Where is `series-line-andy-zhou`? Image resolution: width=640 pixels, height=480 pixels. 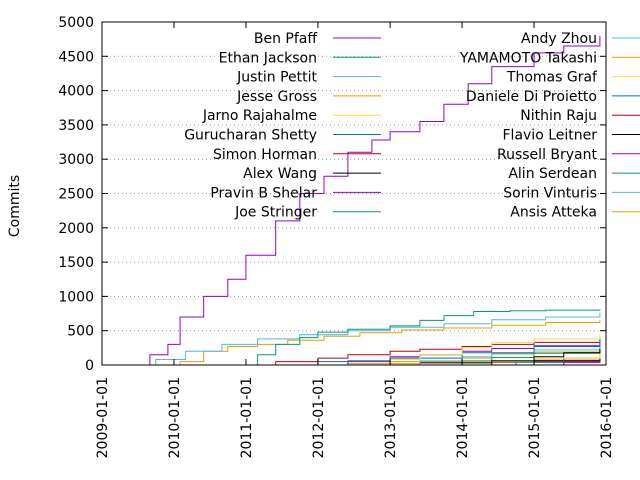
series-line-andy-zhou is located at coordinates (486, 355).